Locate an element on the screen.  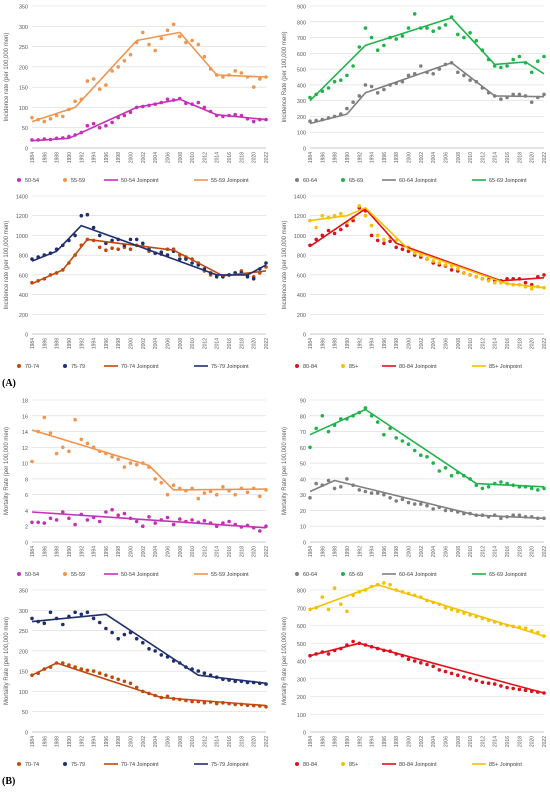
x-tick-label: 1996 is located at coordinates (385, 343).